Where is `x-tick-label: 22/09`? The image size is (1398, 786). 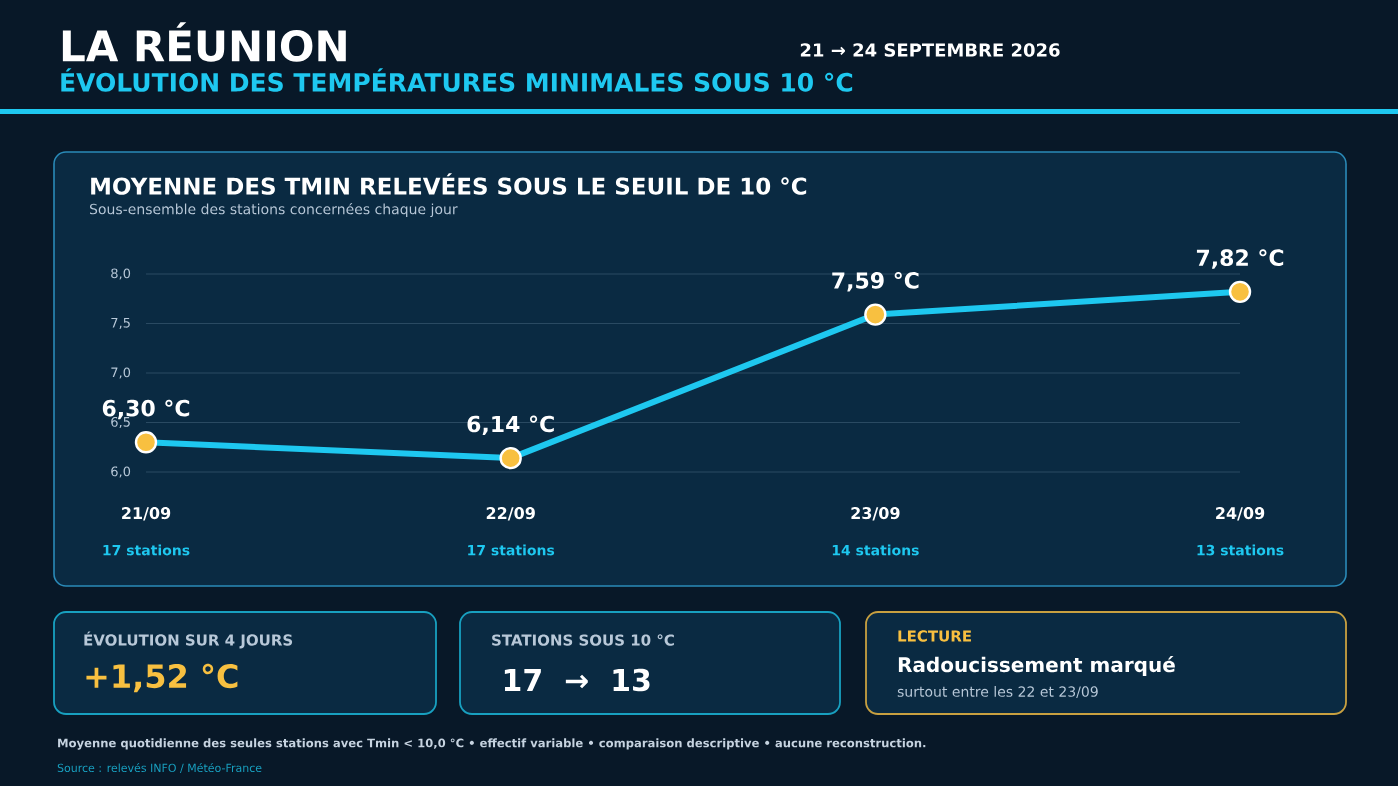 x-tick-label: 22/09 is located at coordinates (510, 514).